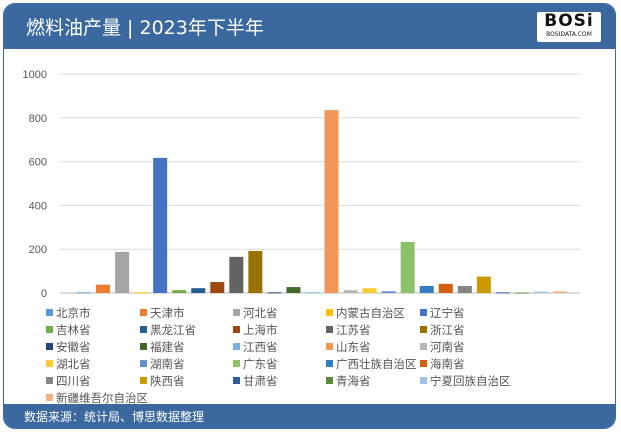  I want to click on y-tick-label: 1000, so click(35, 75).